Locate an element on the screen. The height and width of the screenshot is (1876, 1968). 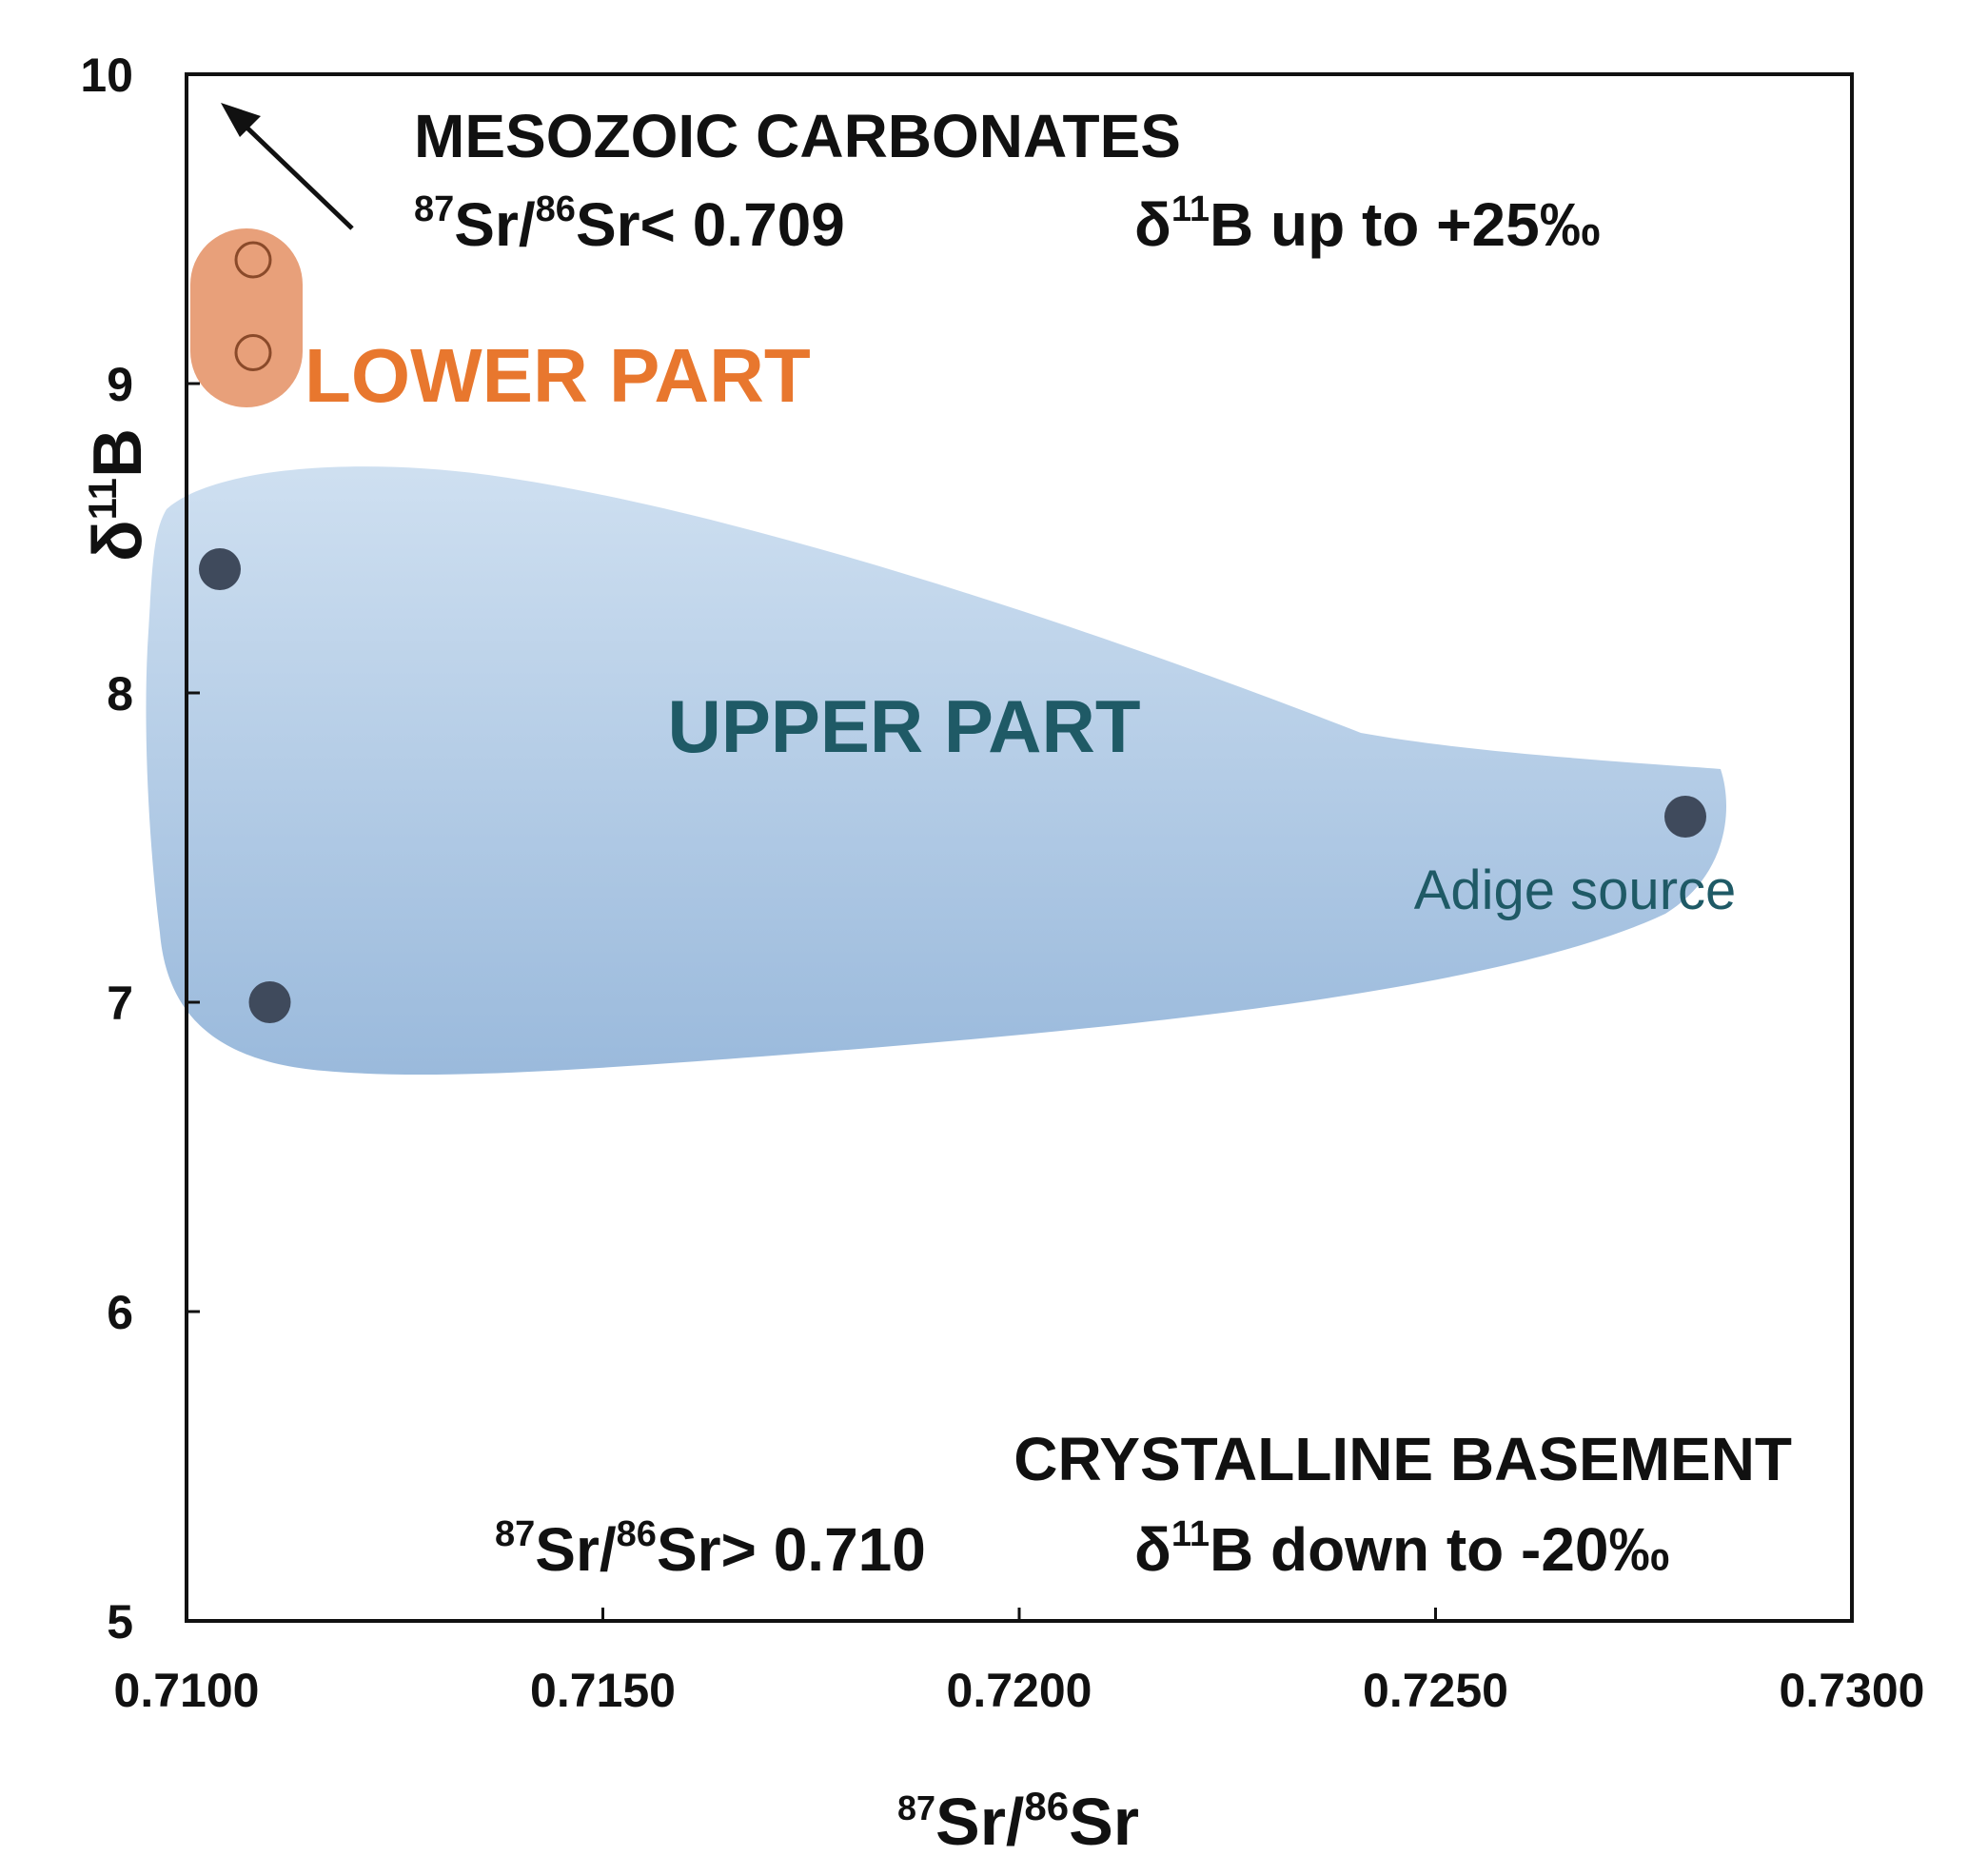
y-tick-label: 9 is located at coordinates (120, 384).